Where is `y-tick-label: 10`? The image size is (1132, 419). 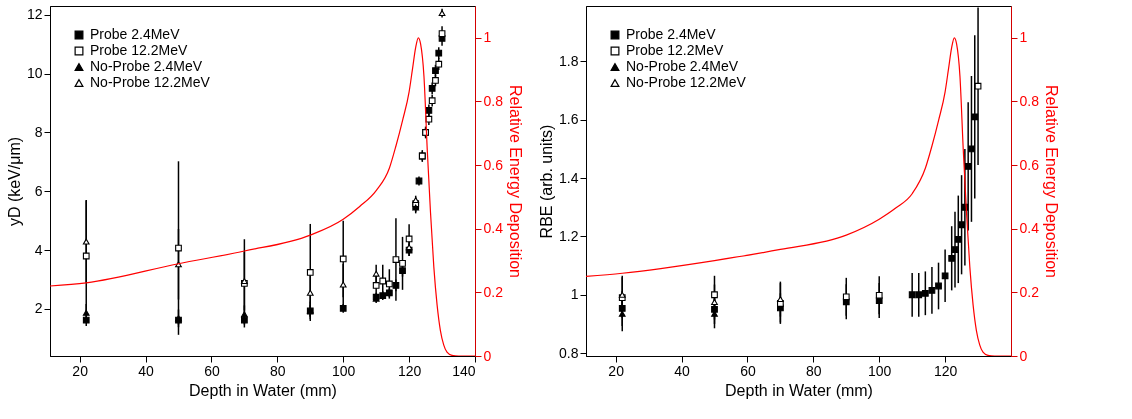
y-tick-label: 10 is located at coordinates (34, 73).